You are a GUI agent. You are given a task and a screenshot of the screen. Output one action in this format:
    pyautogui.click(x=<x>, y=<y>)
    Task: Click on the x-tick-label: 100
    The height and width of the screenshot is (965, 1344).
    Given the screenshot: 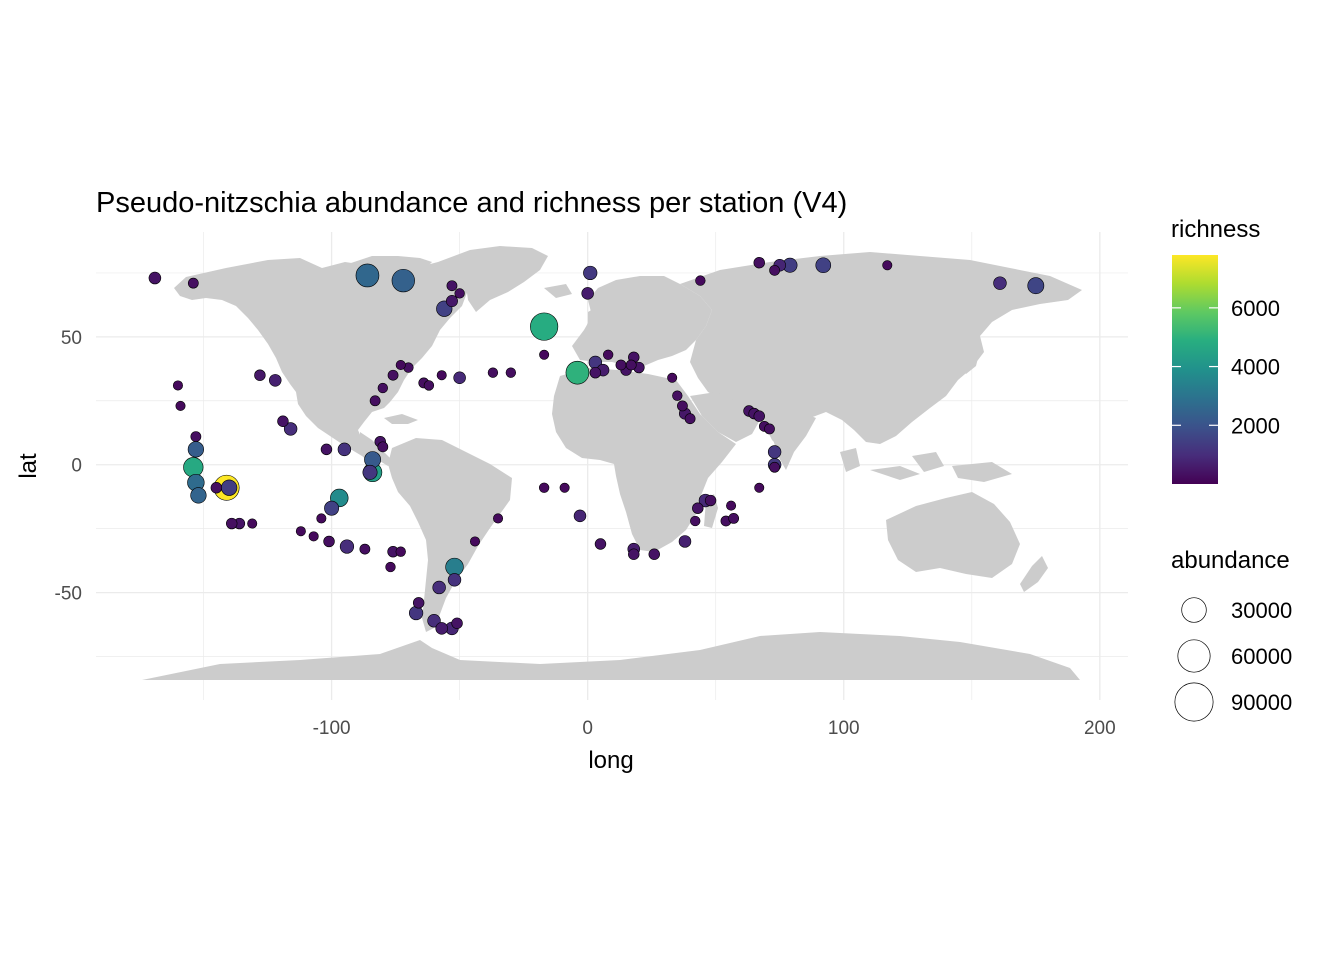 What is the action you would take?
    pyautogui.click(x=844, y=728)
    